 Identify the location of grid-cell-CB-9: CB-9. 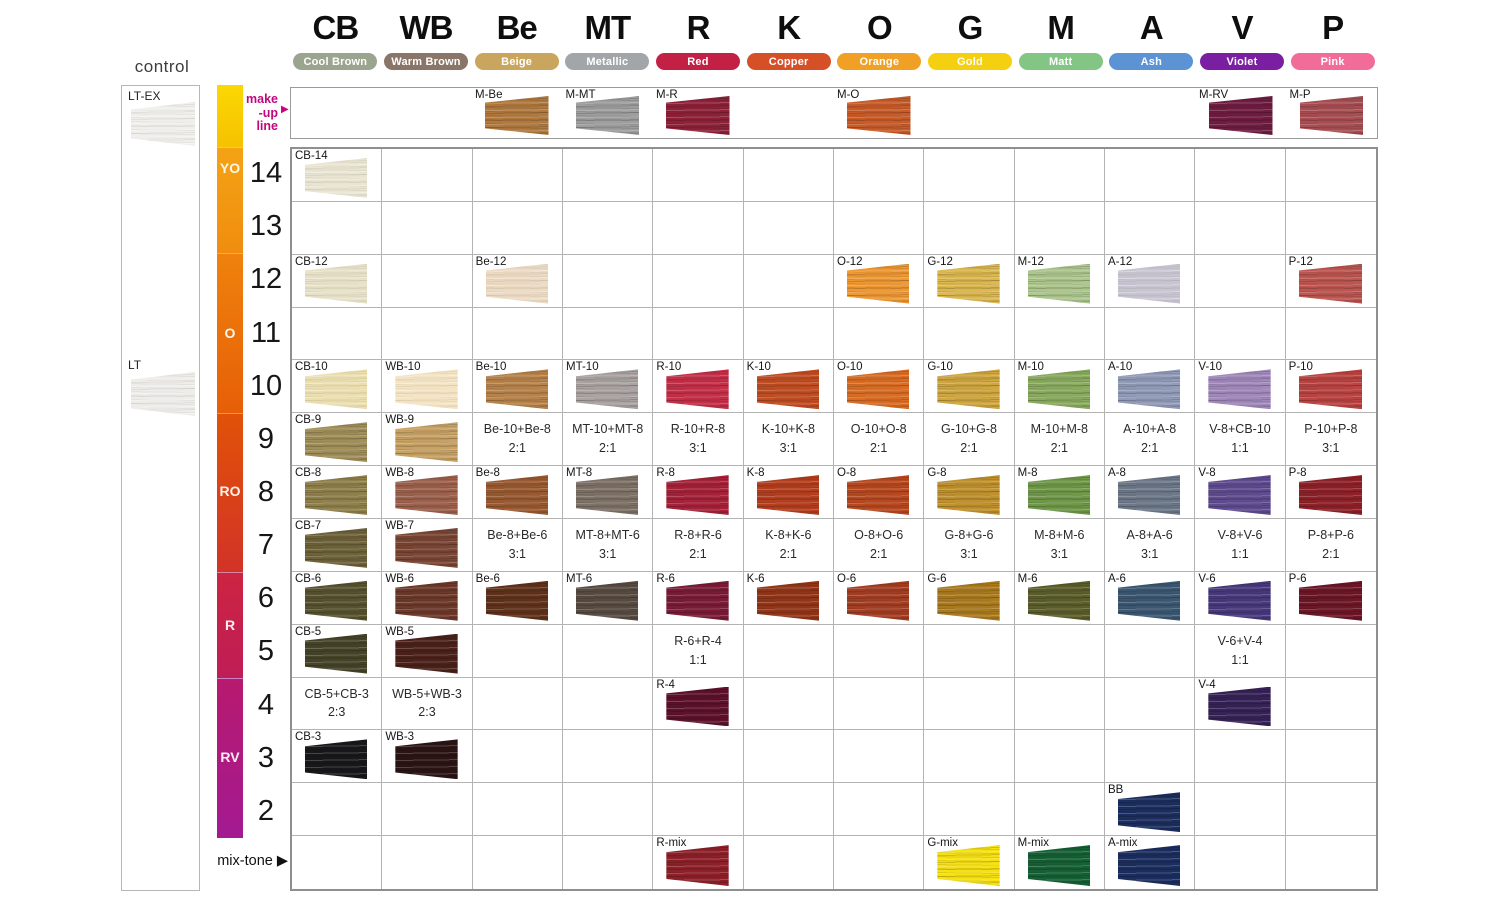
(337, 440).